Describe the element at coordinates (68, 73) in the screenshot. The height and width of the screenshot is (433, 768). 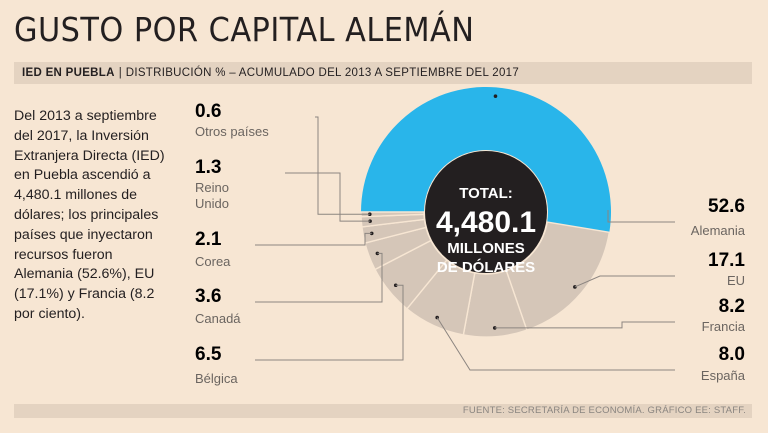
I see `subtitle-tag: IED EN PUEBLA` at that location.